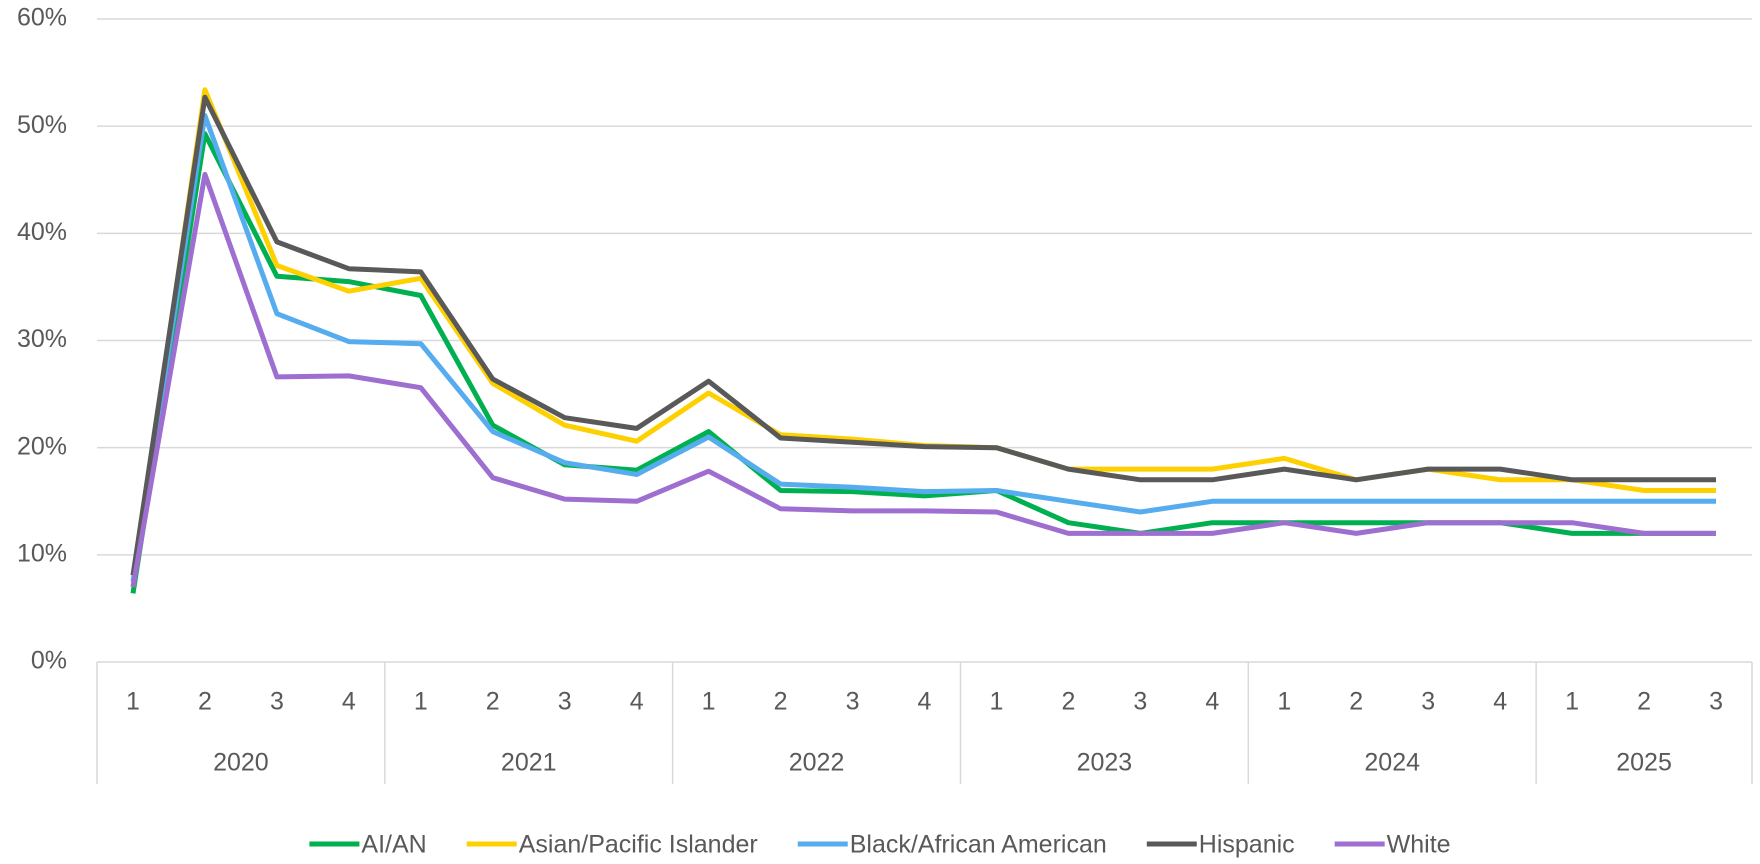  I want to click on legend-label: White, so click(1419, 845).